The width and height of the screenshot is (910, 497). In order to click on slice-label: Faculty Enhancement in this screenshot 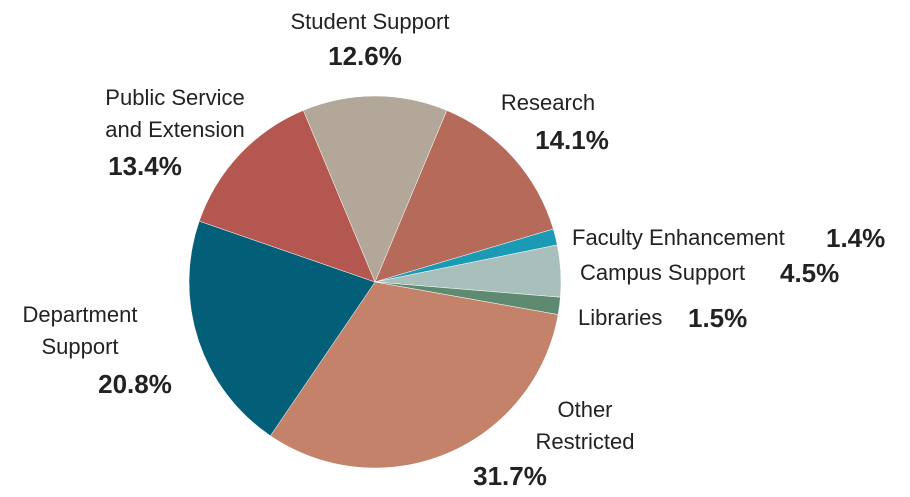, I will do `click(678, 237)`.